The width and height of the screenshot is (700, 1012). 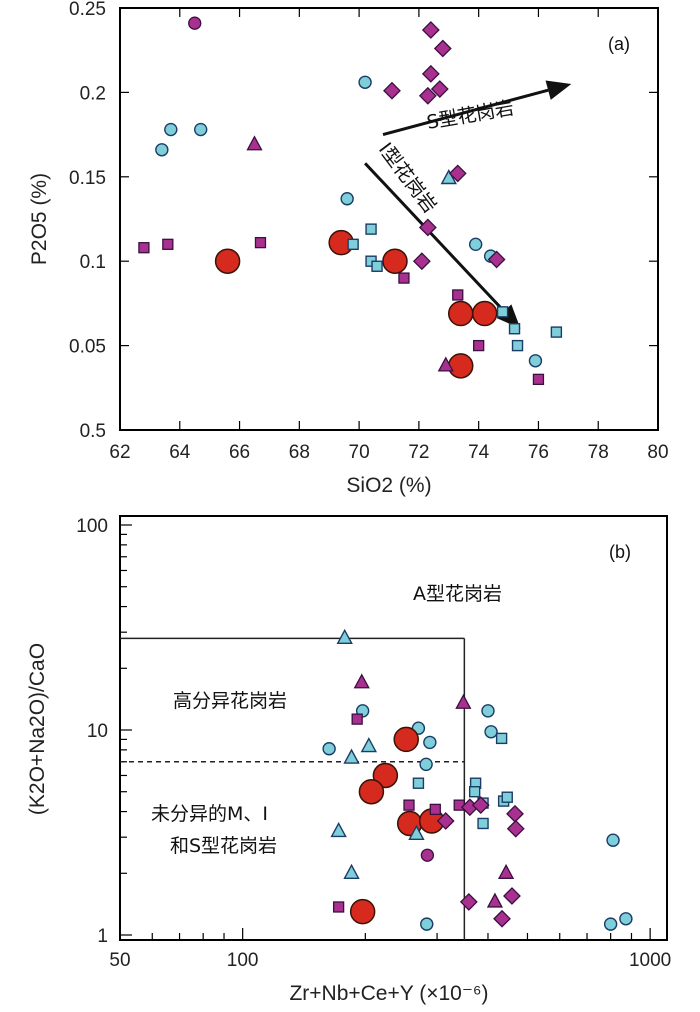 What do you see at coordinates (407, 178) in the screenshot?
I see `i-type-label: I型花岗岩` at bounding box center [407, 178].